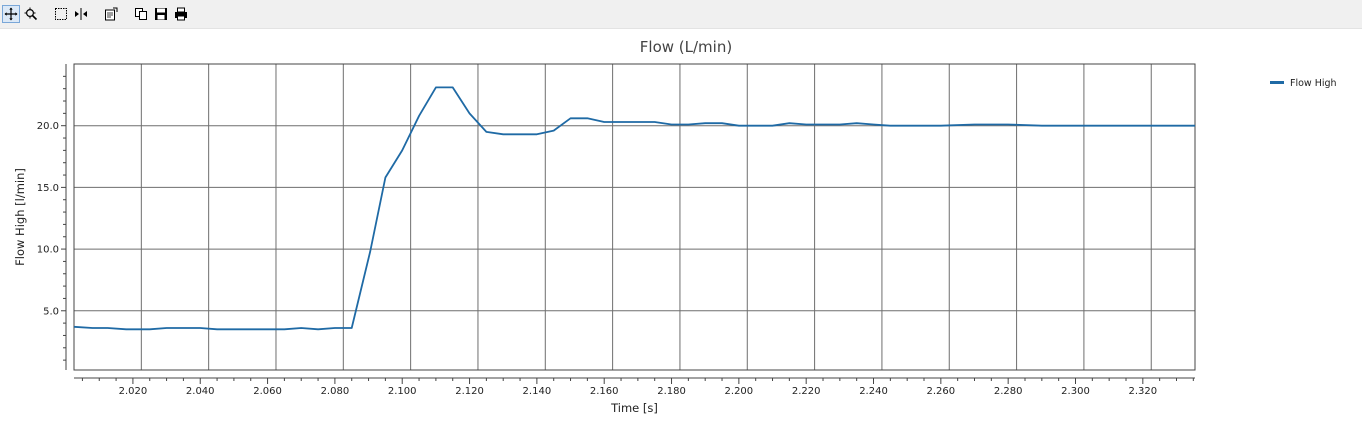 The image size is (1362, 440). Describe the element at coordinates (52, 217) in the screenshot. I see `y-axis: 5.0 10.0 15.0 20.0` at that location.